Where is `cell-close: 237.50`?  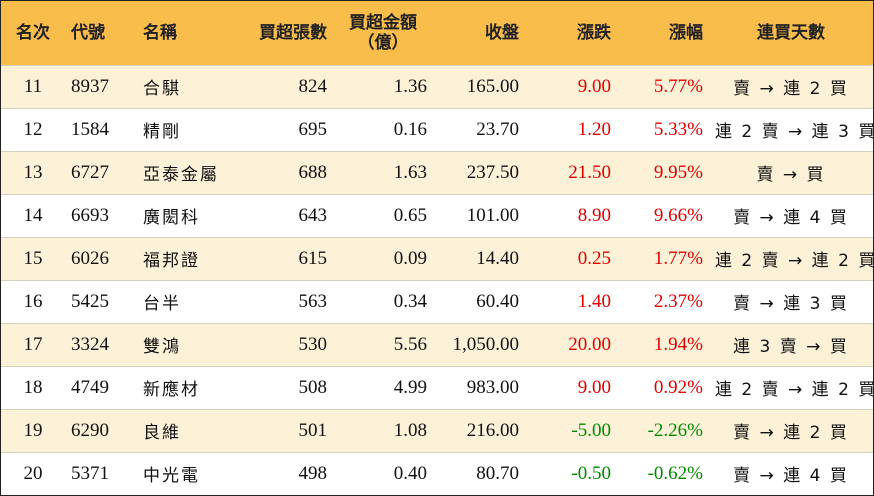
cell-close: 237.50 is located at coordinates (492, 172).